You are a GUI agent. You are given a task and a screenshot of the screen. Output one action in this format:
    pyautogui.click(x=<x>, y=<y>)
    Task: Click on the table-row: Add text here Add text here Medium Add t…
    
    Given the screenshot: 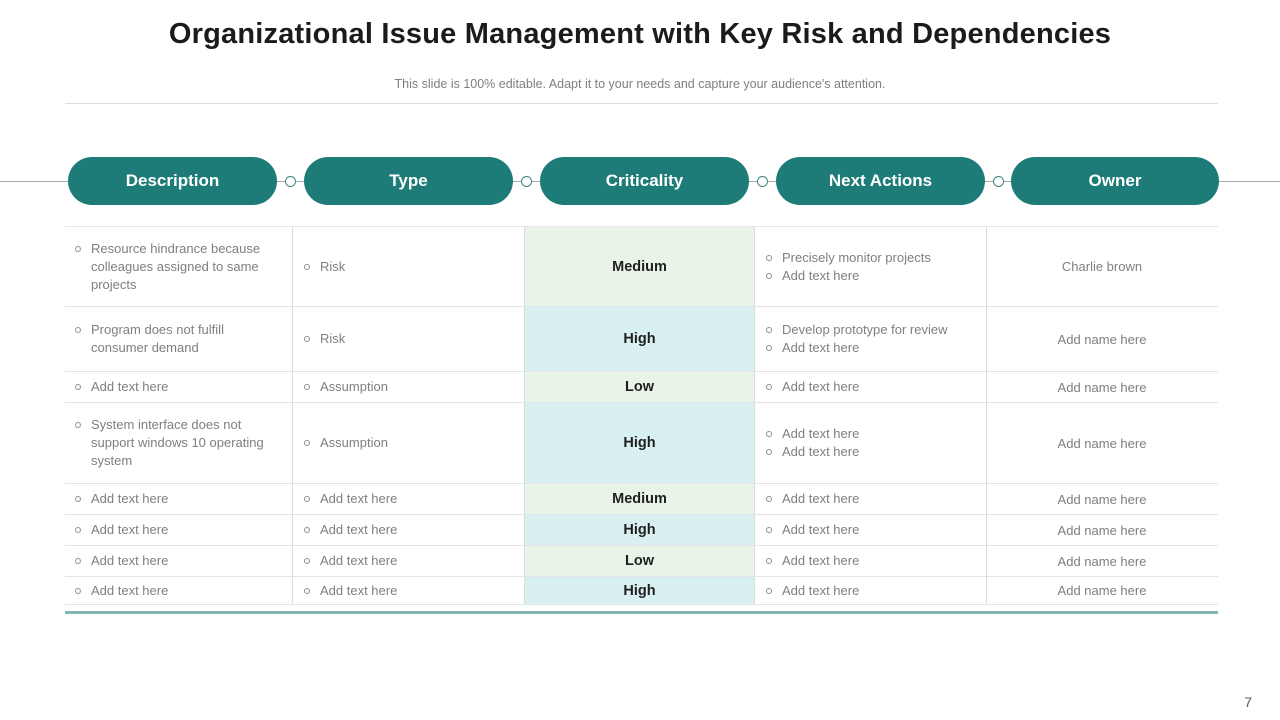 What is the action you would take?
    pyautogui.click(x=641, y=499)
    